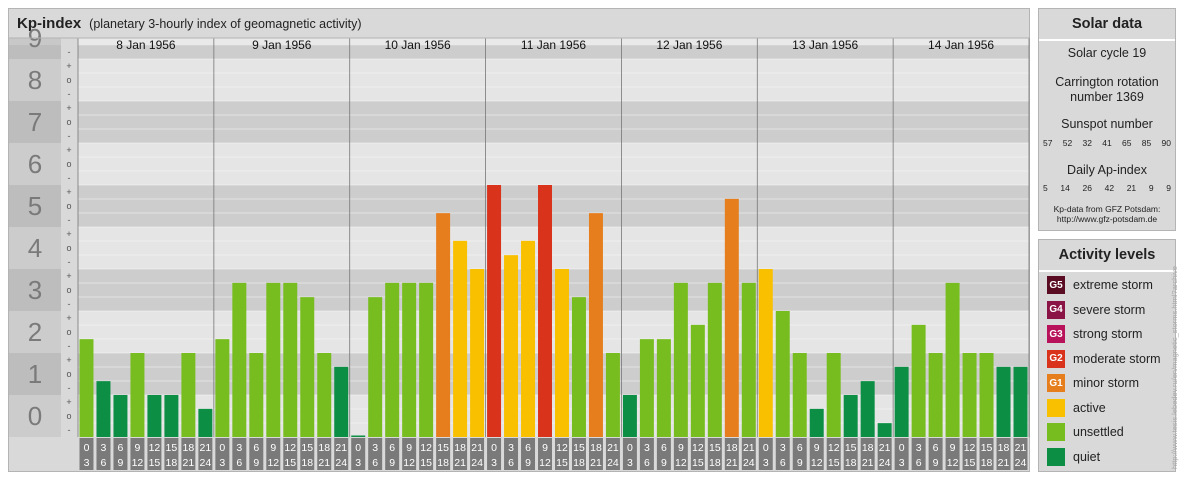 The width and height of the screenshot is (1184, 480). Describe the element at coordinates (1146, 143) in the screenshot. I see `sunspot-value: 85` at that location.